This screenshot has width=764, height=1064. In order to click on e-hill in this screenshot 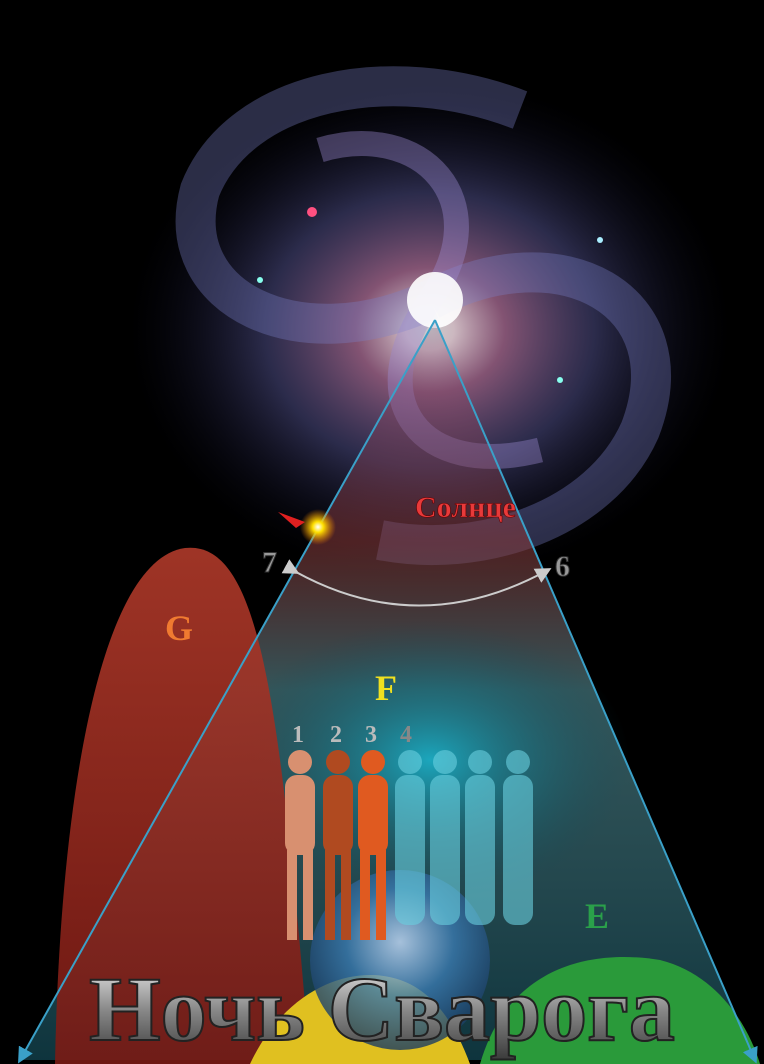, I will do `click(620, 1010)`.